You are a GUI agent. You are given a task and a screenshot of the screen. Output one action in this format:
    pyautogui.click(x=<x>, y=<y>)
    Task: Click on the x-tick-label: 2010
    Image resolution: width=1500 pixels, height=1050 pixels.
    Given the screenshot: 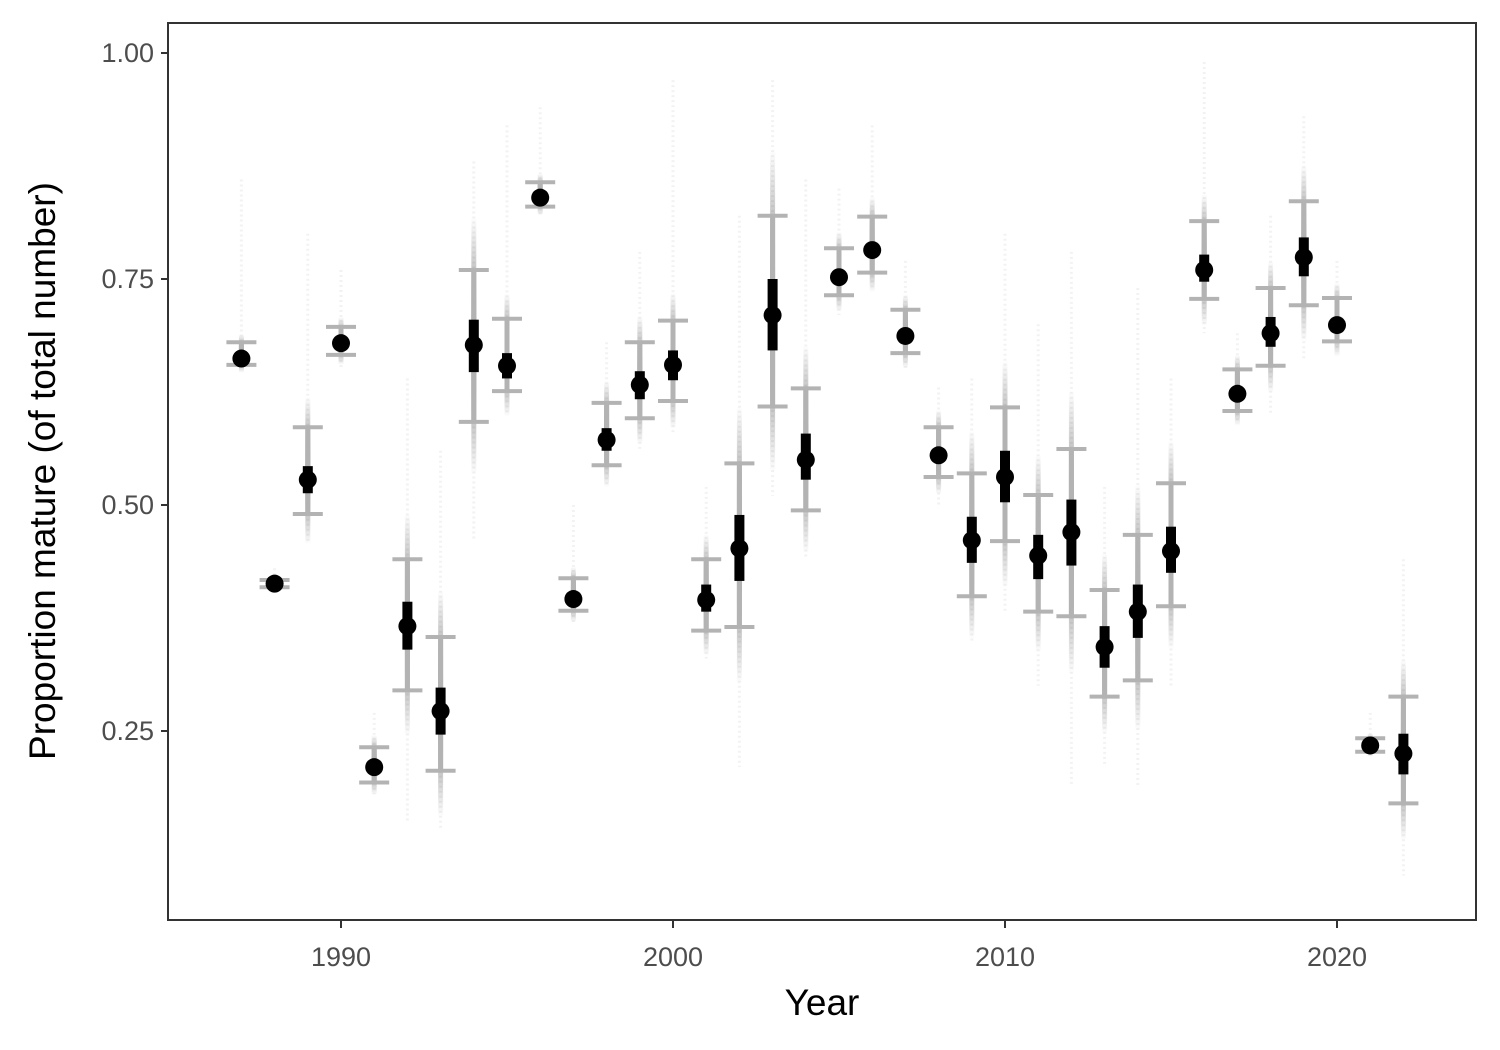 What is the action you would take?
    pyautogui.click(x=1005, y=957)
    